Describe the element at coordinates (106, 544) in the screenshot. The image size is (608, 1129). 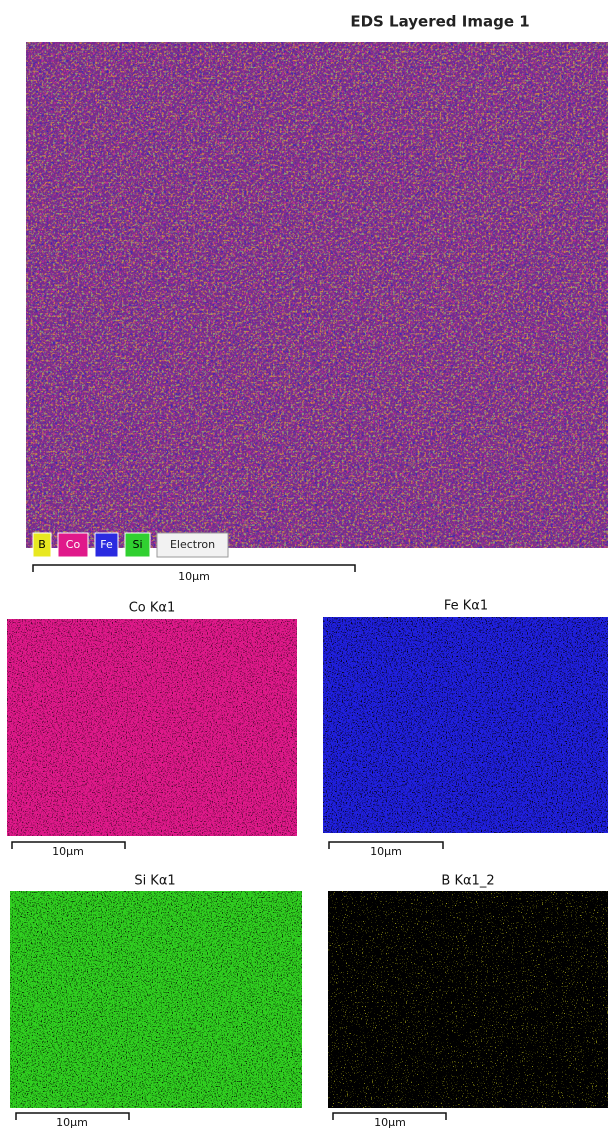
I see `legend-item: Fe` at that location.